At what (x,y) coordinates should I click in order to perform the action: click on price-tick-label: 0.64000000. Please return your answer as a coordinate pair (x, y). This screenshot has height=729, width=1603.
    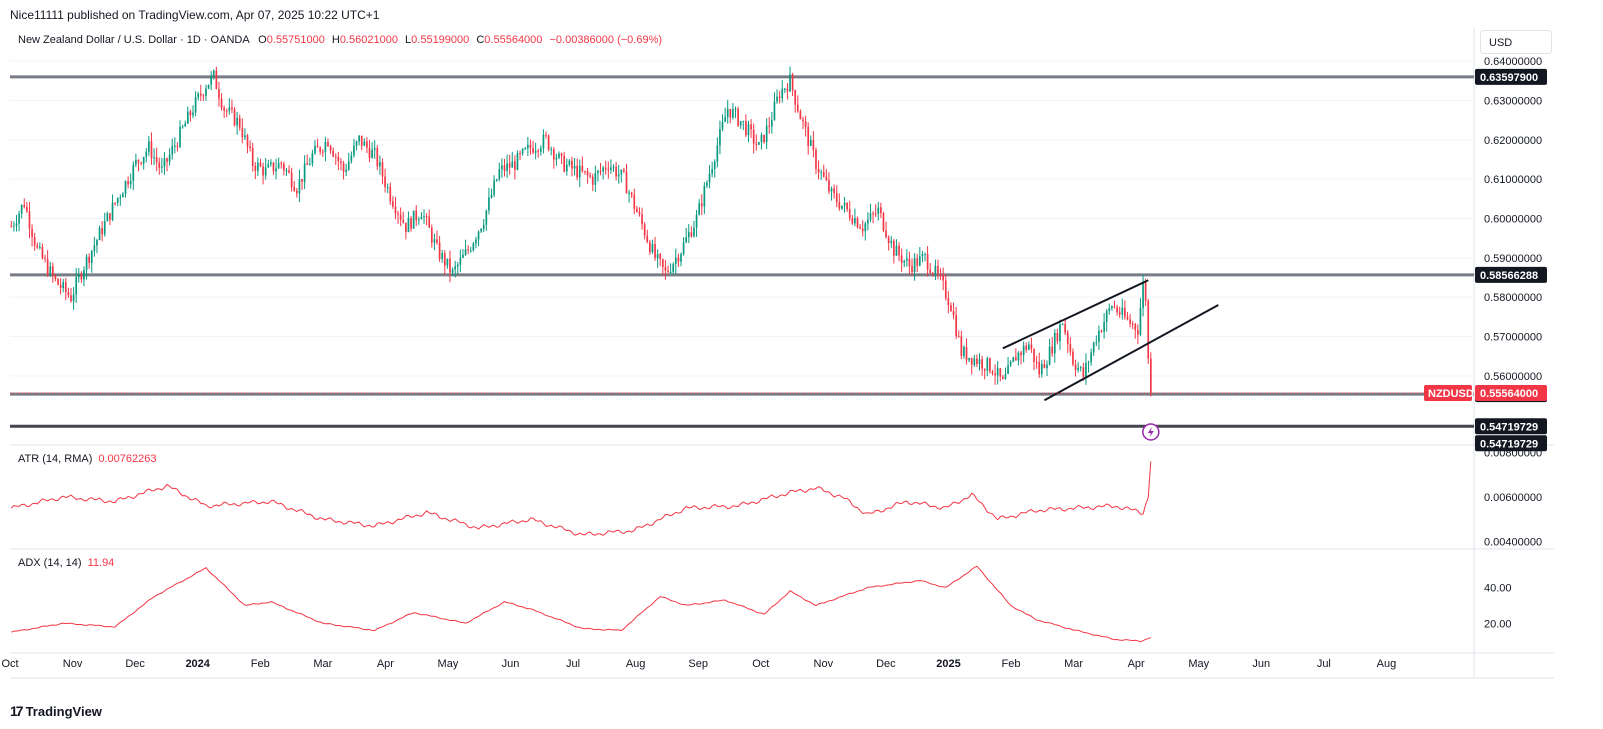
    Looking at the image, I should click on (1513, 62).